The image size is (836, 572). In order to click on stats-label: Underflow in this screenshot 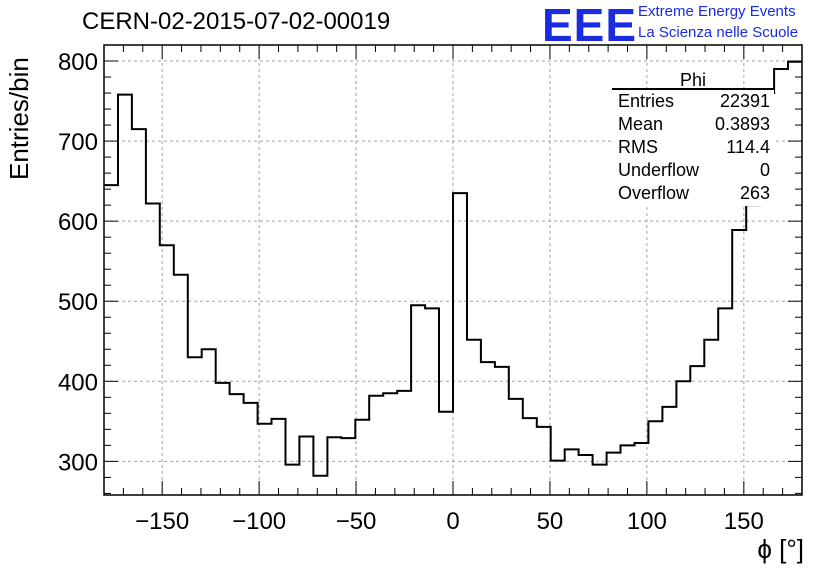, I will do `click(659, 170)`.